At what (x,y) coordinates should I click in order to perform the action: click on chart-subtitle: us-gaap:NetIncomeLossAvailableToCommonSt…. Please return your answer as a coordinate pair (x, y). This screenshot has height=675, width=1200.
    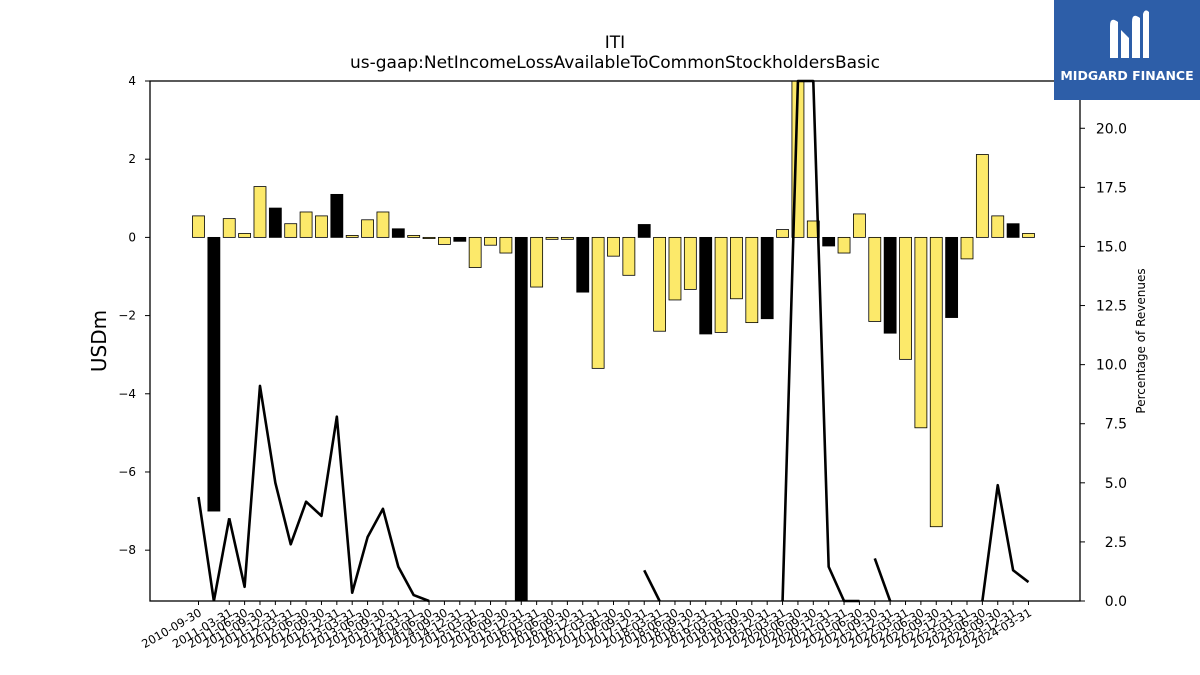
    Looking at the image, I should click on (615, 63).